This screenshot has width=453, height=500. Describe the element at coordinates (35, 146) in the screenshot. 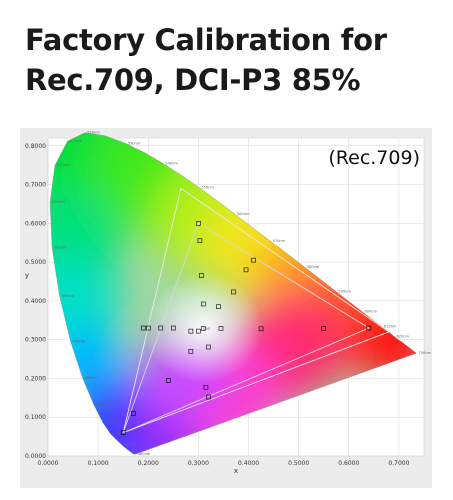

I see `y-tick-label: 0.8000` at that location.